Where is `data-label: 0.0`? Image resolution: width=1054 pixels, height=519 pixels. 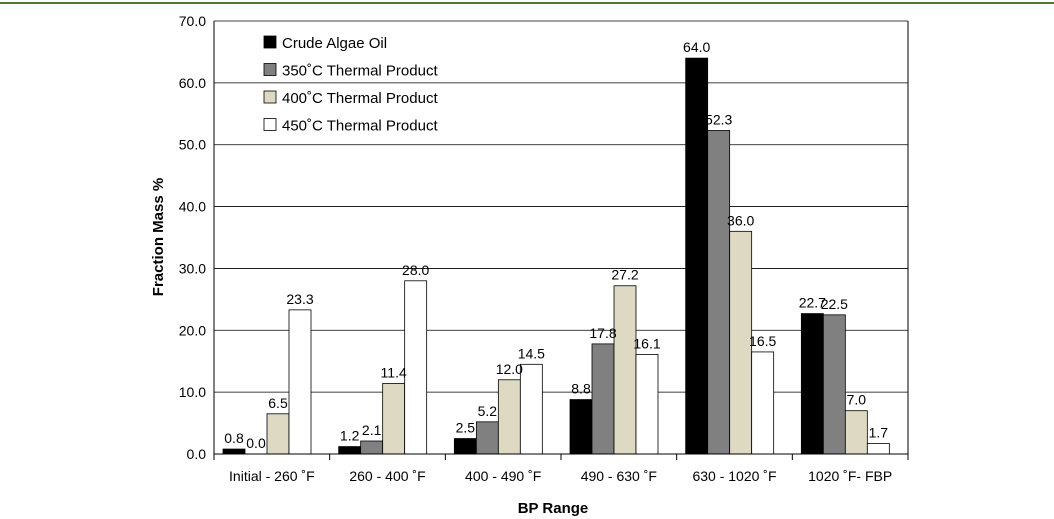 data-label: 0.0 is located at coordinates (256, 443).